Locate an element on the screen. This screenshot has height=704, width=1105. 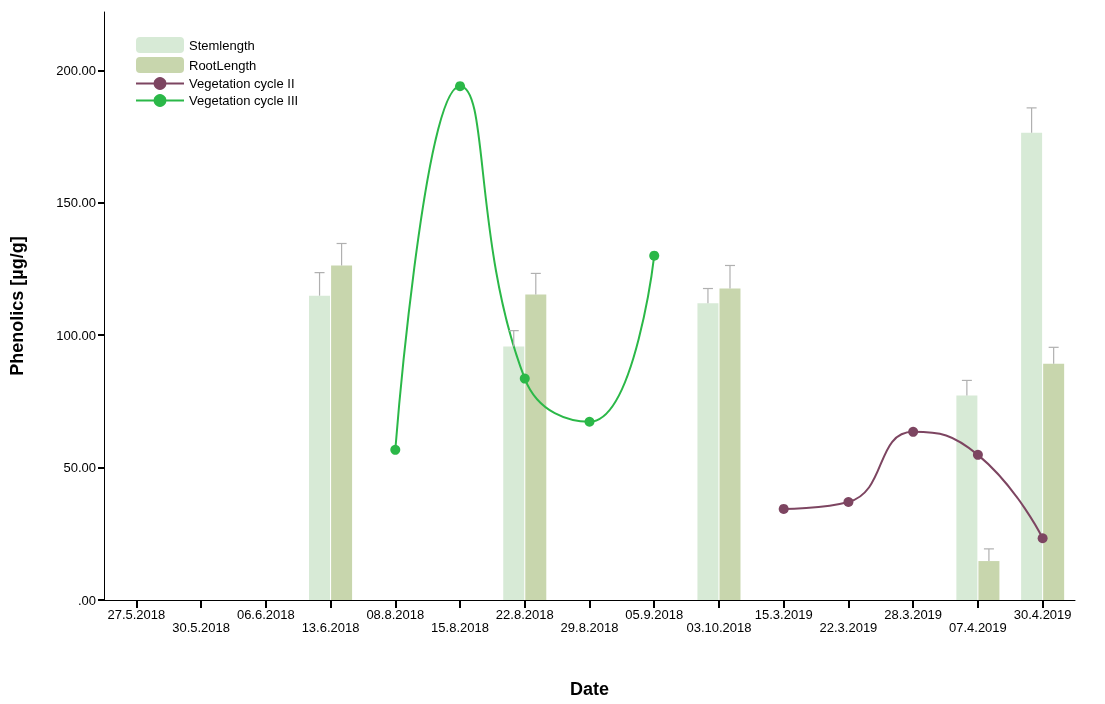
y-tick-label: 150.00 is located at coordinates (76, 203).